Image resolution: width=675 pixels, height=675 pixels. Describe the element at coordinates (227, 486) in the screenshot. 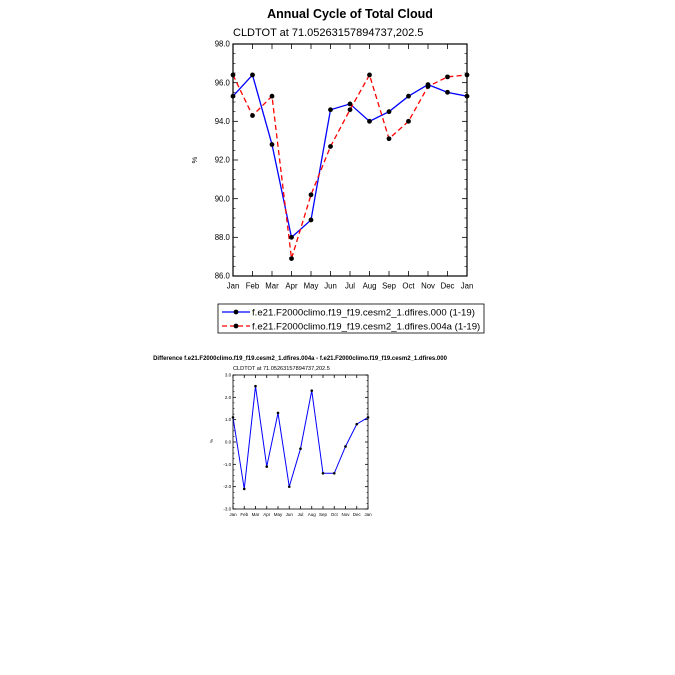

I see `diff-y-tick-label: -2.0` at that location.